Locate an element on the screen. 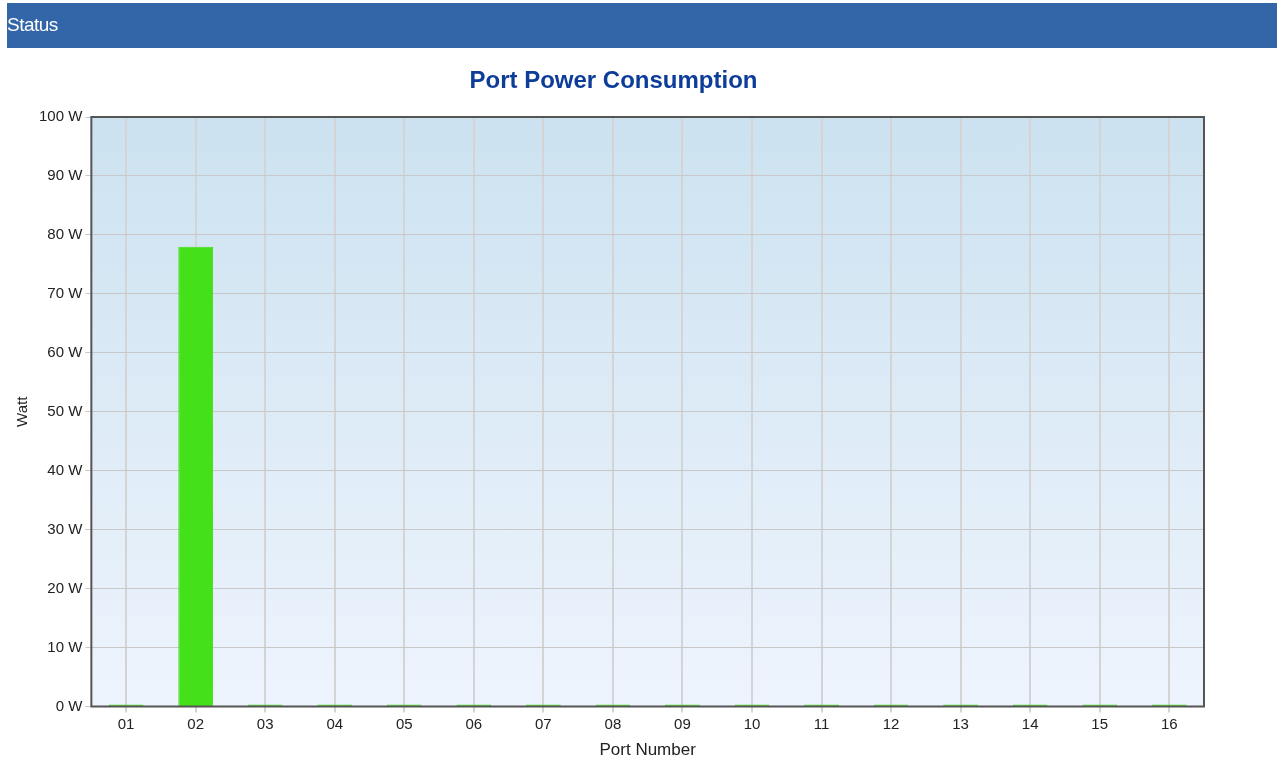 Image resolution: width=1277 pixels, height=765 pixels. text: Status is located at coordinates (642, 25).